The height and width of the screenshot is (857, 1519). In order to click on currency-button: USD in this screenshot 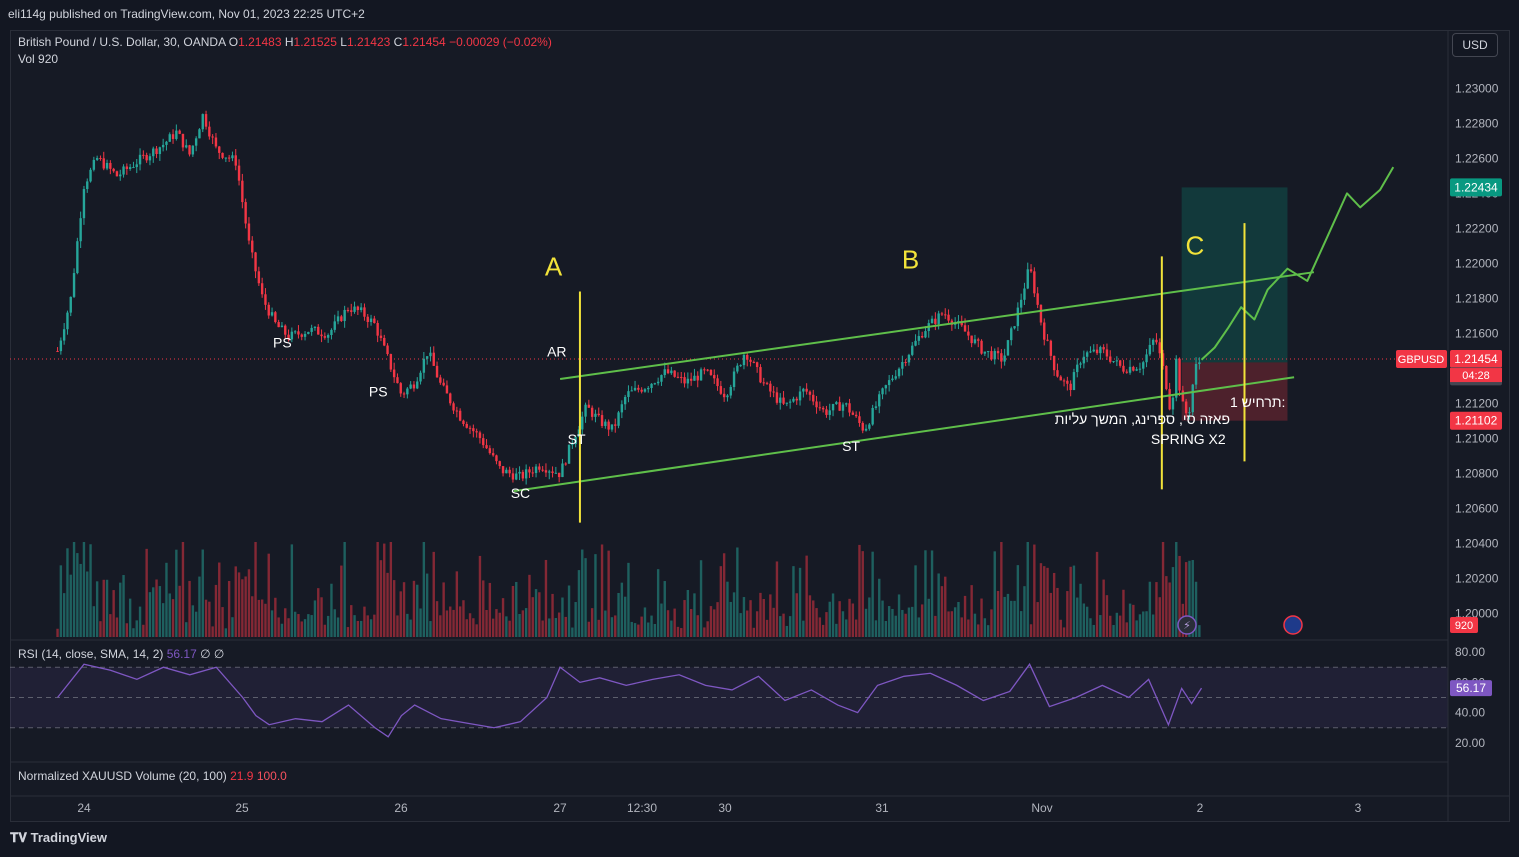, I will do `click(1475, 45)`.